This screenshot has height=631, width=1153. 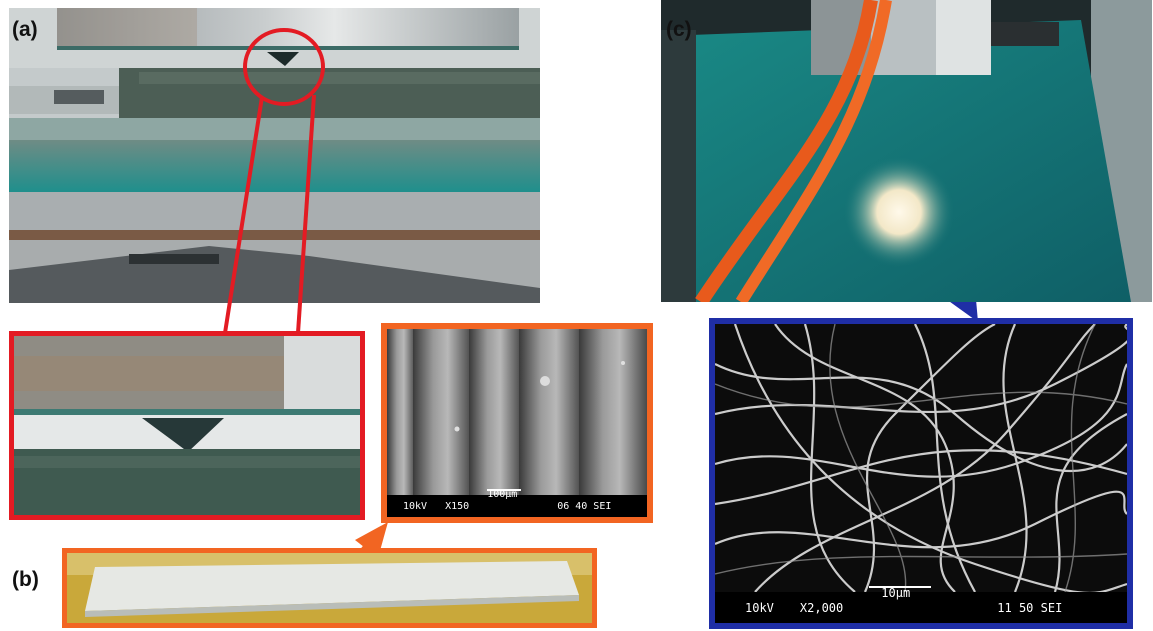 I want to click on red-zoom-circle, so click(x=284, y=67).